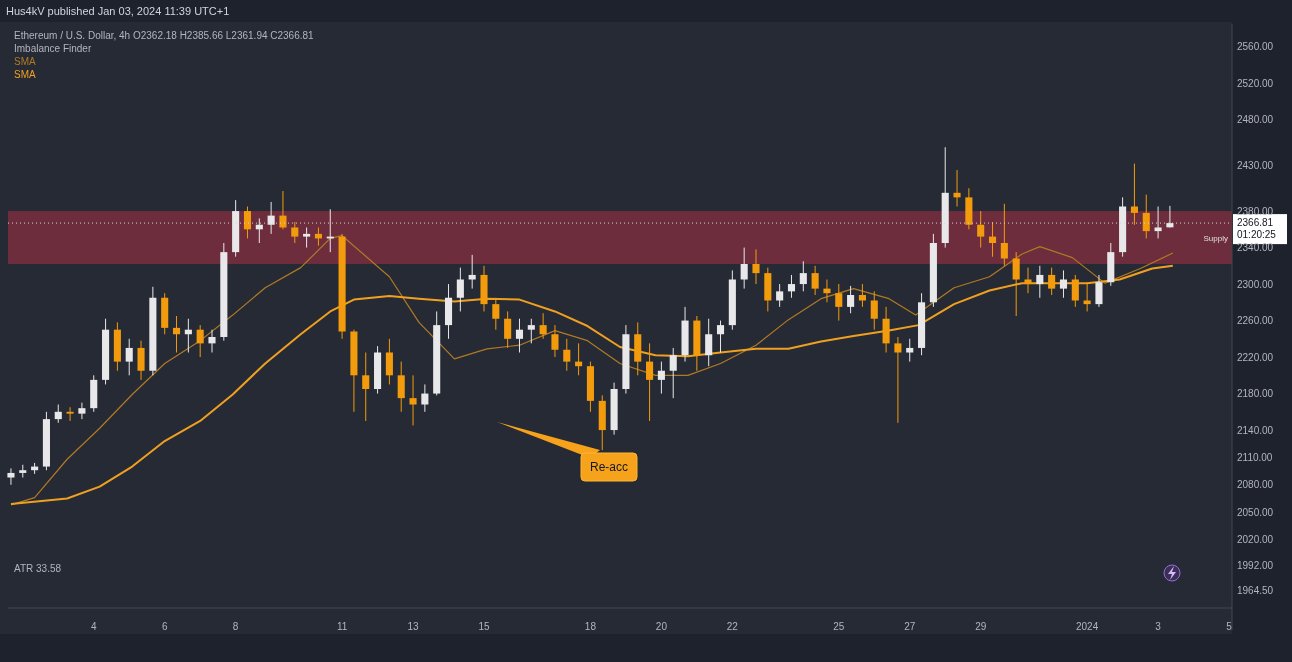  I want to click on y-tick-label: 2140.00, so click(1255, 430).